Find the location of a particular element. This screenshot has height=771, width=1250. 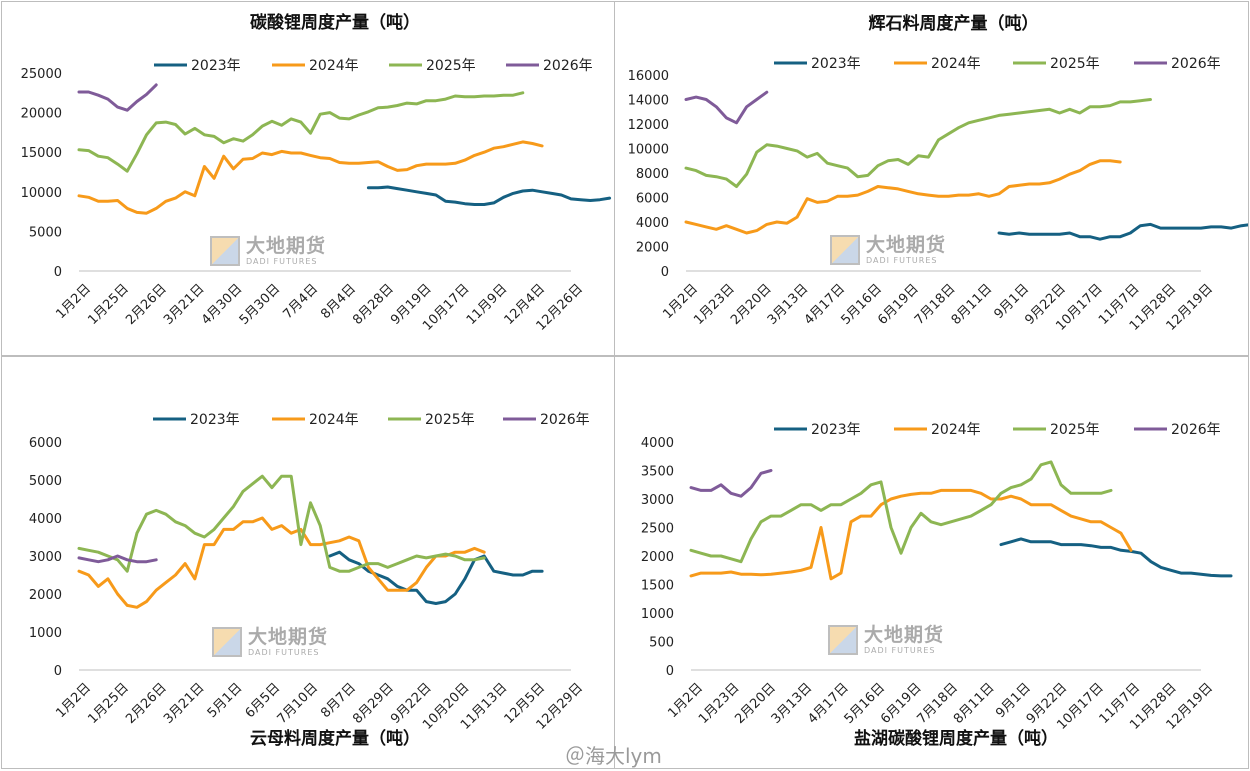

x-tick-label: 7月10日 is located at coordinates (298, 703).